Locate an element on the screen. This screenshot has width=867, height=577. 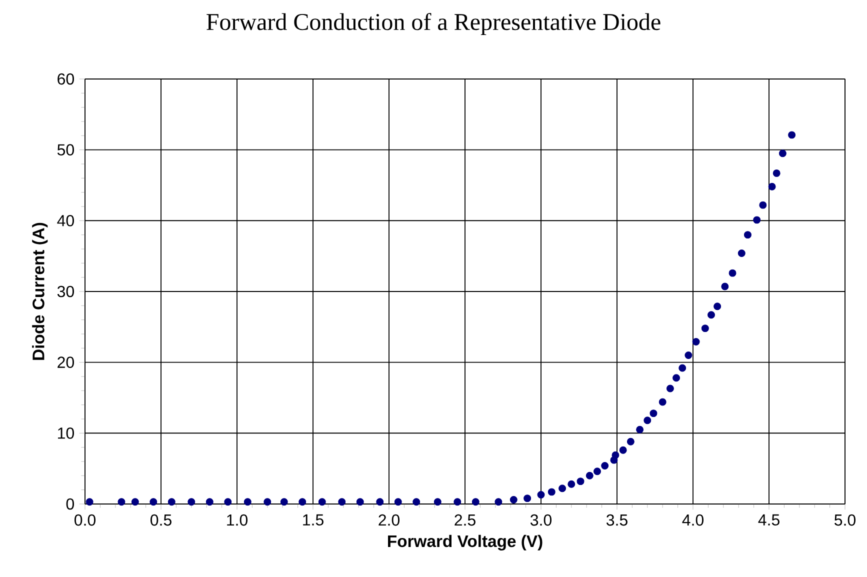
y-axis-title: Diode Current (A) is located at coordinates (40, 291).